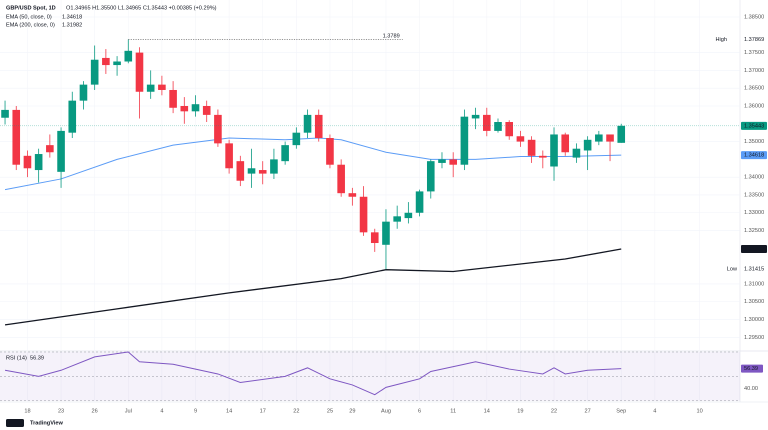 The width and height of the screenshot is (768, 430). I want to click on high-tag-value: 1.37869, so click(754, 40).